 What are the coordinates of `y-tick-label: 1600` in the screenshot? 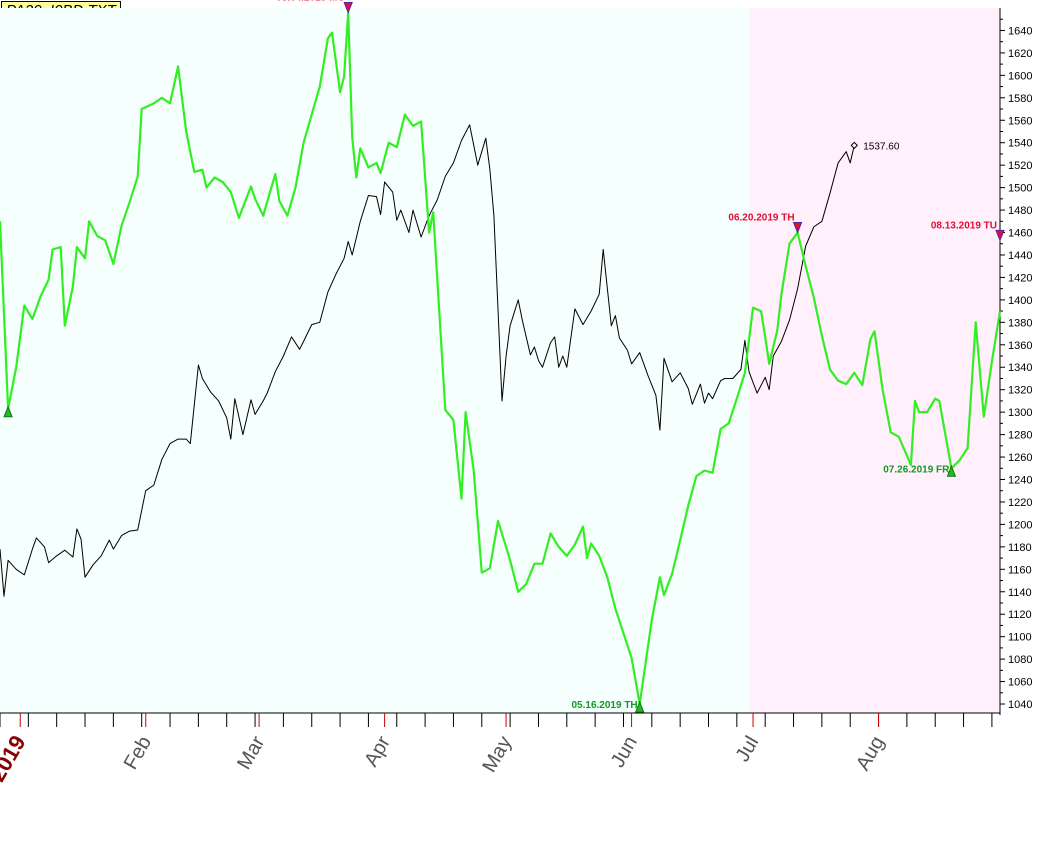 It's located at (1020, 76).